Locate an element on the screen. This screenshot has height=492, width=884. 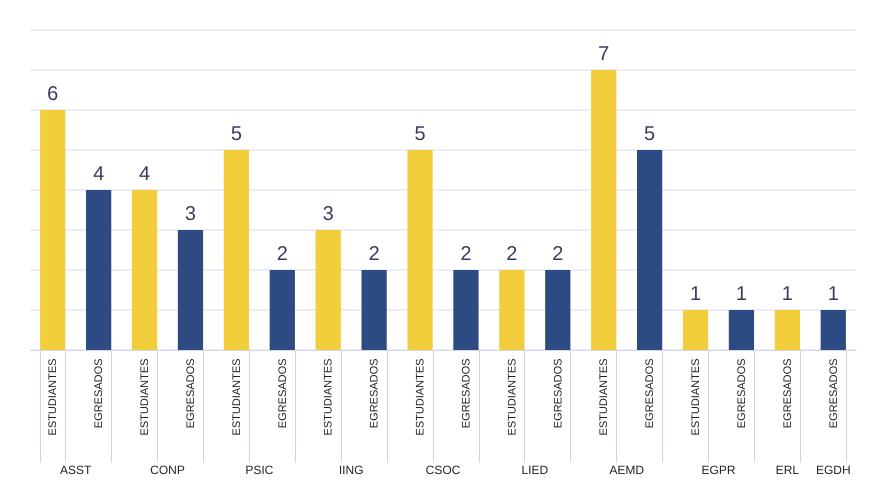
text: CSOC is located at coordinates (443, 470).